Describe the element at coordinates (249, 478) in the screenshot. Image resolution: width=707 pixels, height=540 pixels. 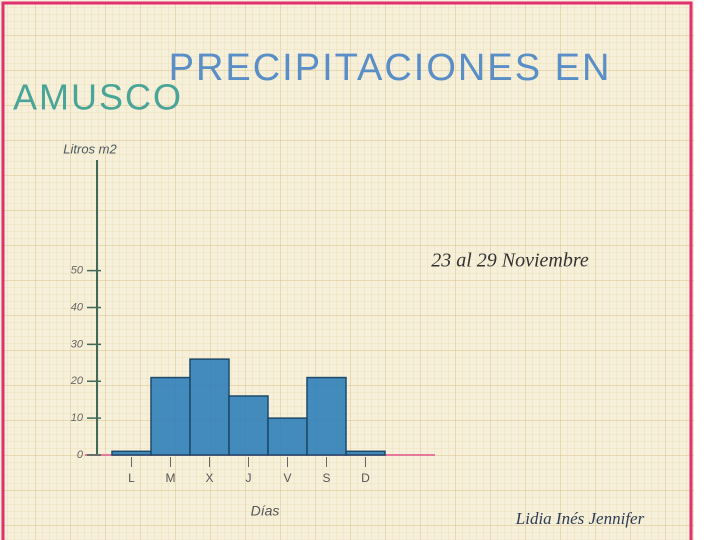
I see `x-tick-label: J` at that location.